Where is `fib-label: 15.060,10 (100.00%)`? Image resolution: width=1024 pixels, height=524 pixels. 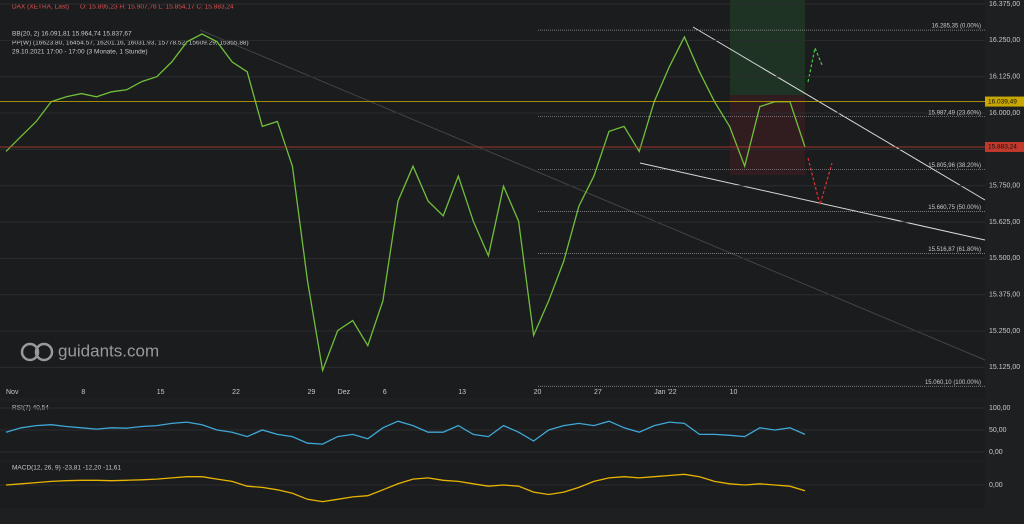 fib-label: 15.060,10 (100.00%) is located at coordinates (953, 383).